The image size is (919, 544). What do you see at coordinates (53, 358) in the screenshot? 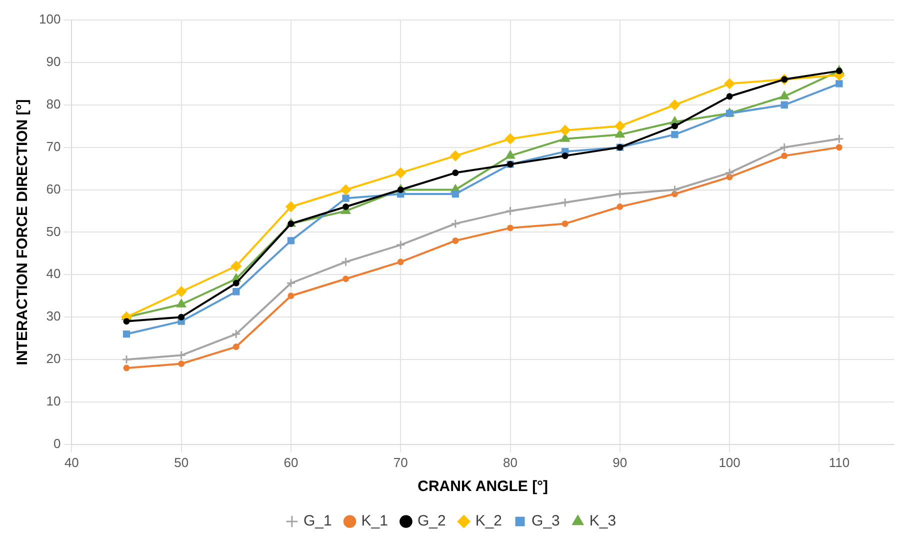
I see `y-tick-label: 20` at bounding box center [53, 358].